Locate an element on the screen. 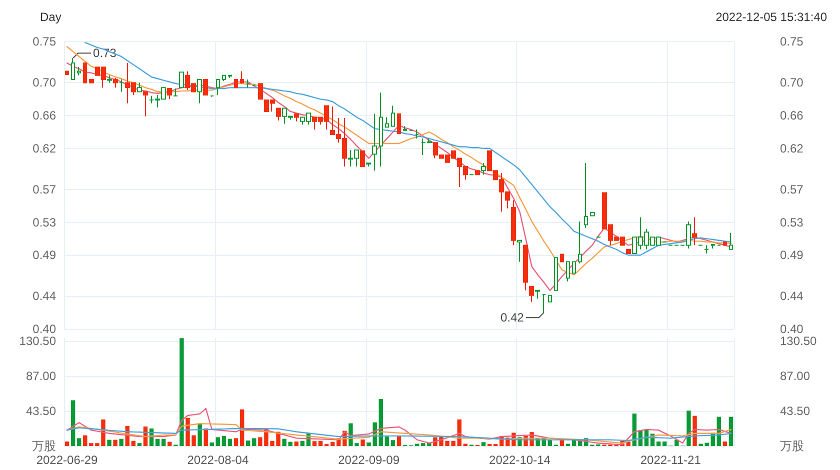  y2-tick-label: 0.53 is located at coordinates (792, 222).